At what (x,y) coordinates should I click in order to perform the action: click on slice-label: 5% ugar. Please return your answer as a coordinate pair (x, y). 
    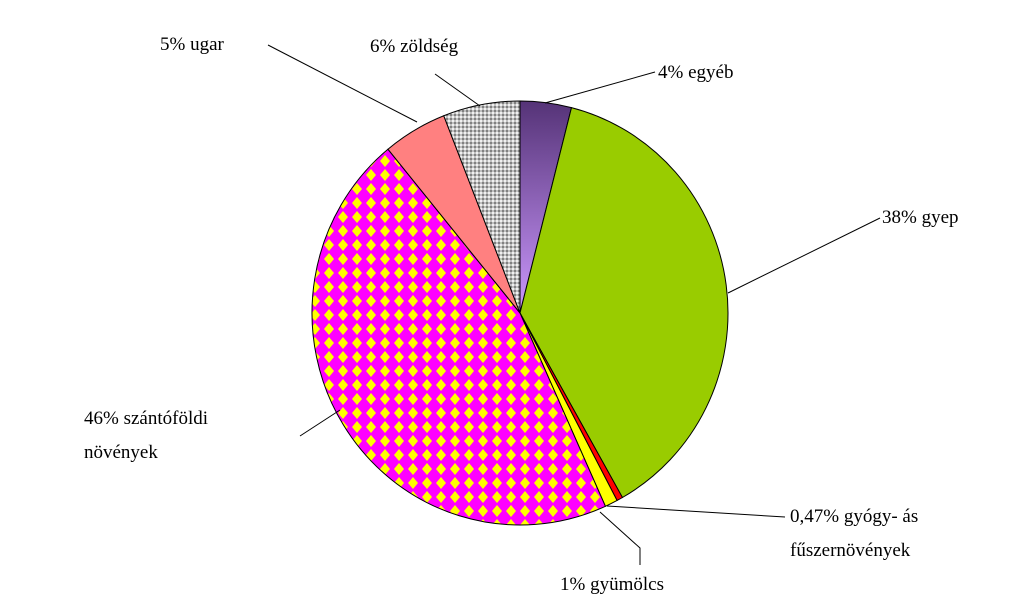
    Looking at the image, I should click on (192, 44).